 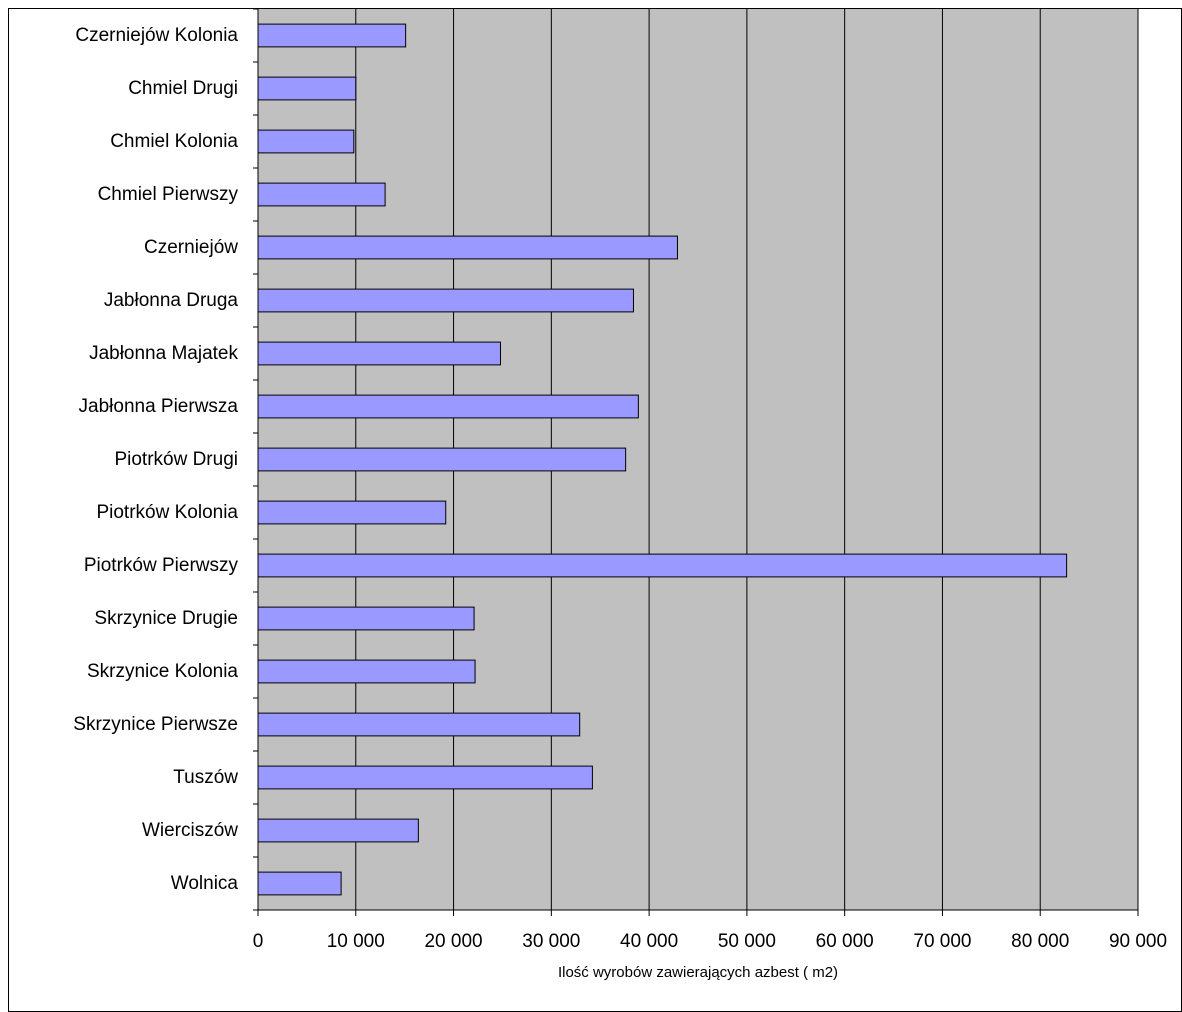 What do you see at coordinates (942, 941) in the screenshot?
I see `x-tick-label: 70 000` at bounding box center [942, 941].